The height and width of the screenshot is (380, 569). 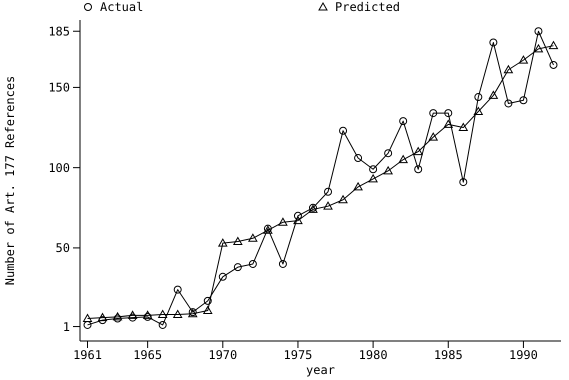 I want to click on y-axis-title: Number of Art. 177 References, so click(x=10, y=181).